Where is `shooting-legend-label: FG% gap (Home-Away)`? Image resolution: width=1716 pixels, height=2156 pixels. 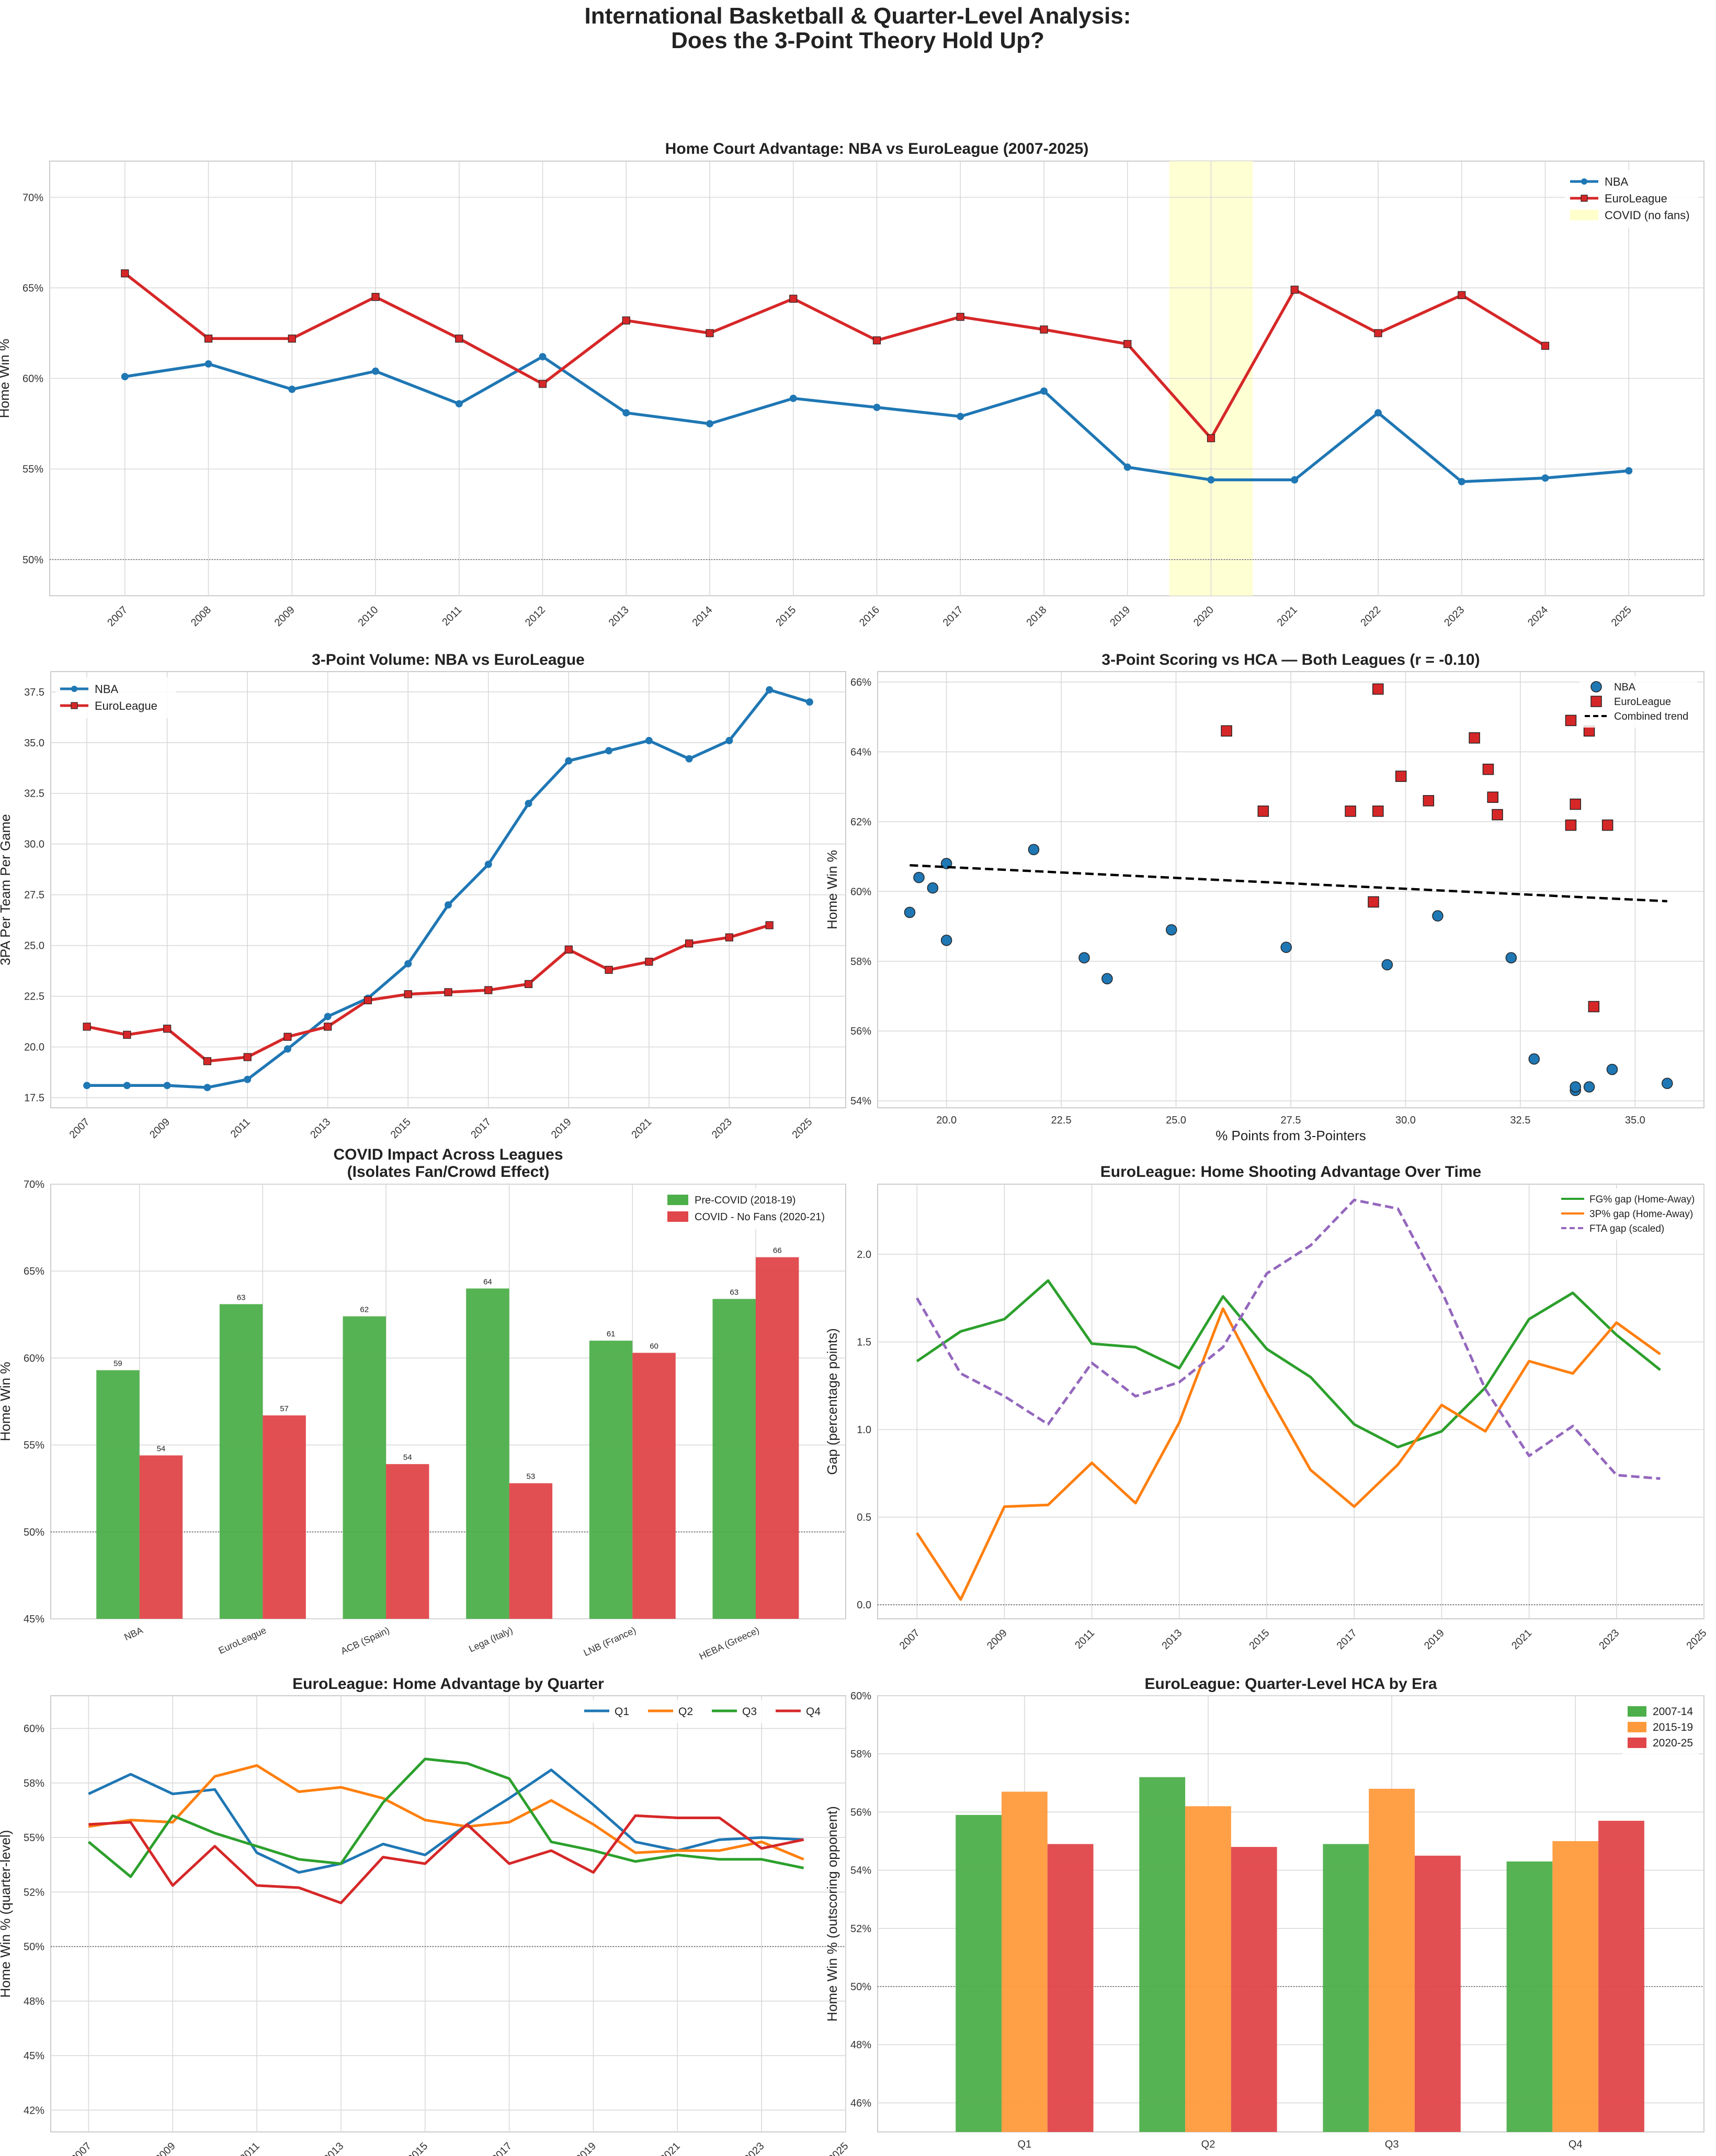
shooting-legend-label: FG% gap (Home-Away) is located at coordinates (1642, 1199).